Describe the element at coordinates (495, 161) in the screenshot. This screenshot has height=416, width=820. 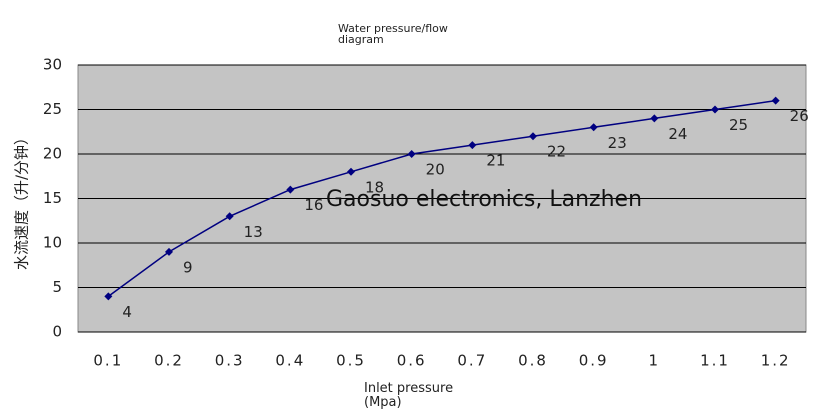
I see `data-label: 21` at that location.